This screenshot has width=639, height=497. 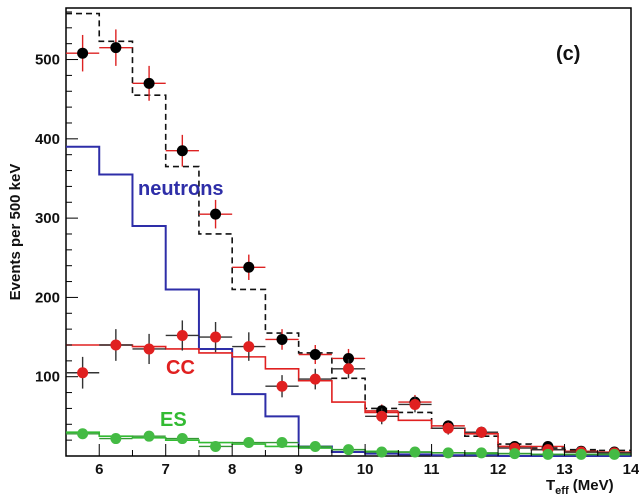 I want to click on series-ES-data, so click(x=348, y=444).